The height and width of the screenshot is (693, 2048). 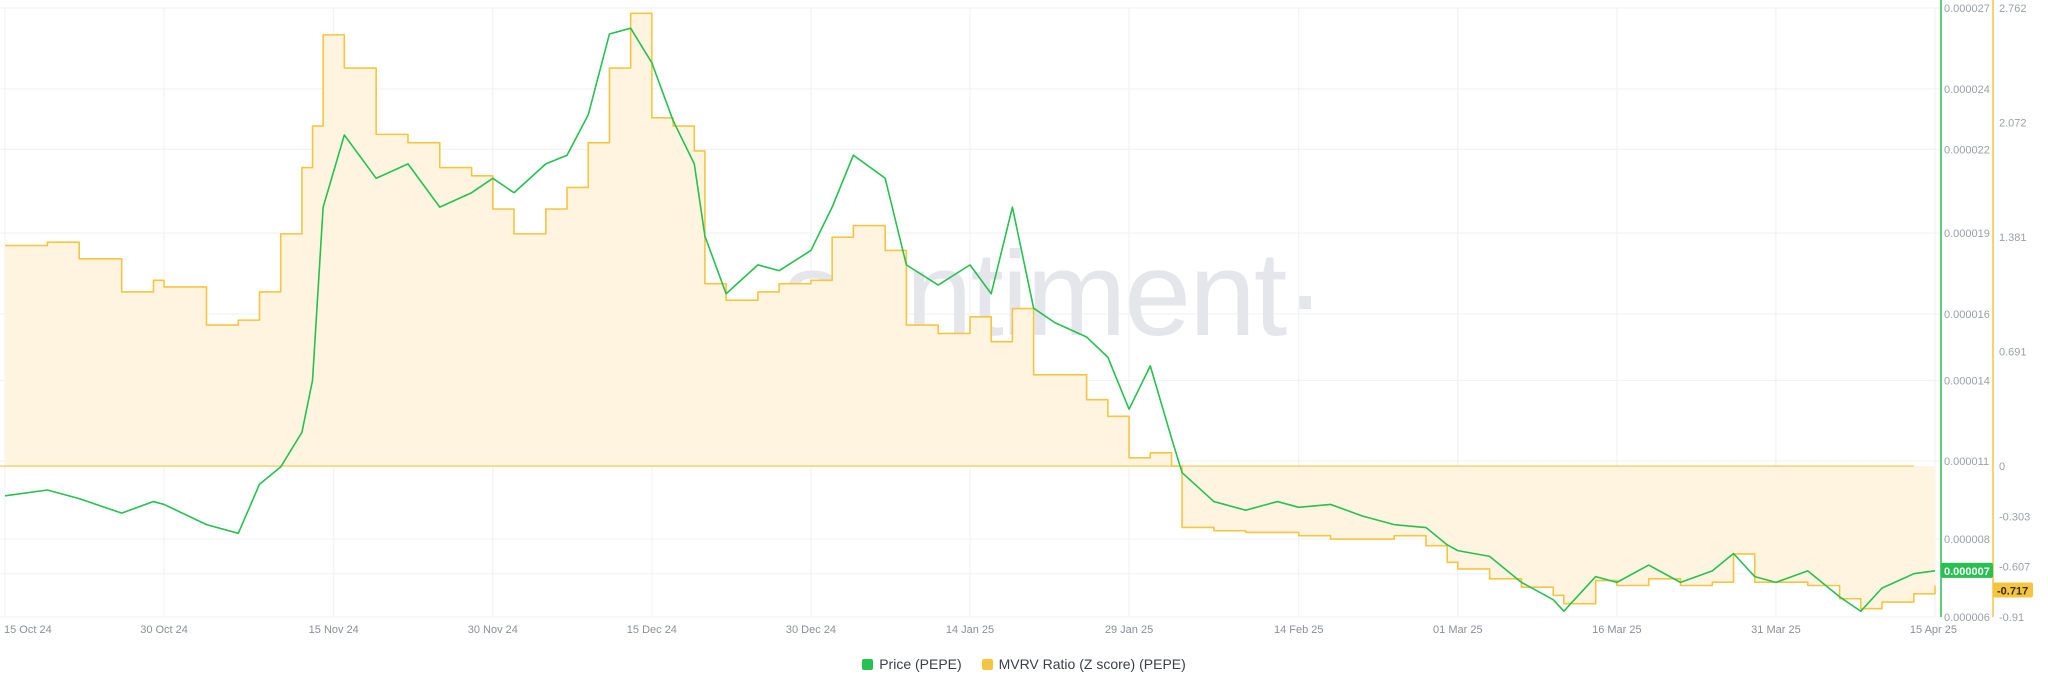 I want to click on price-axis-tick-label: 0.000022, so click(x=1967, y=150).